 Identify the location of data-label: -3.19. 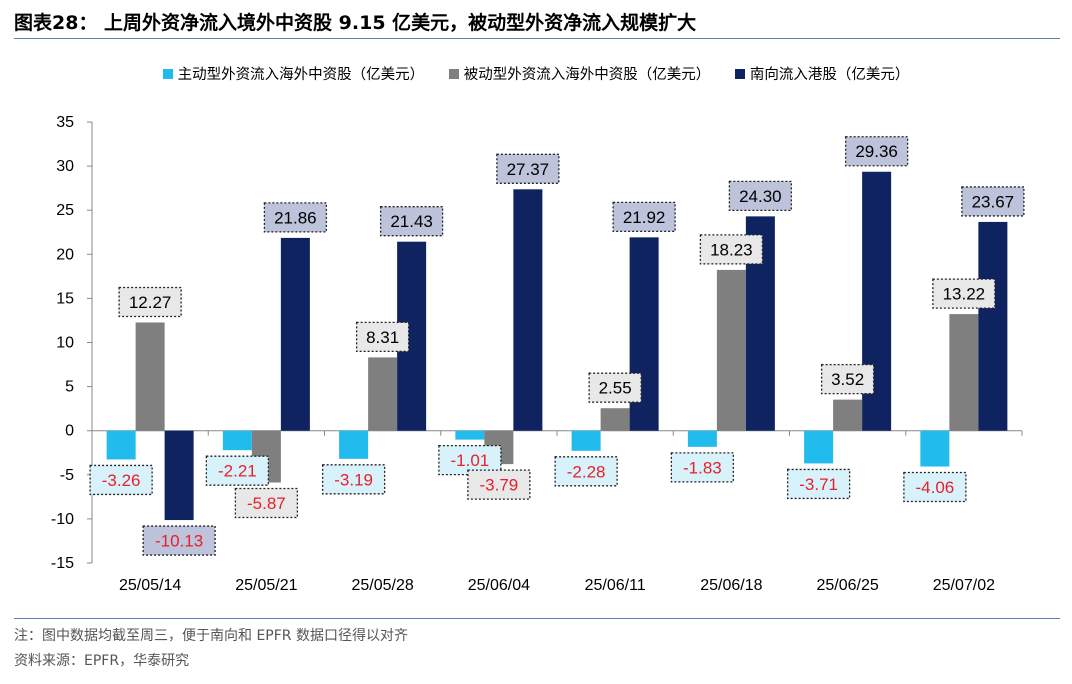
(353, 479).